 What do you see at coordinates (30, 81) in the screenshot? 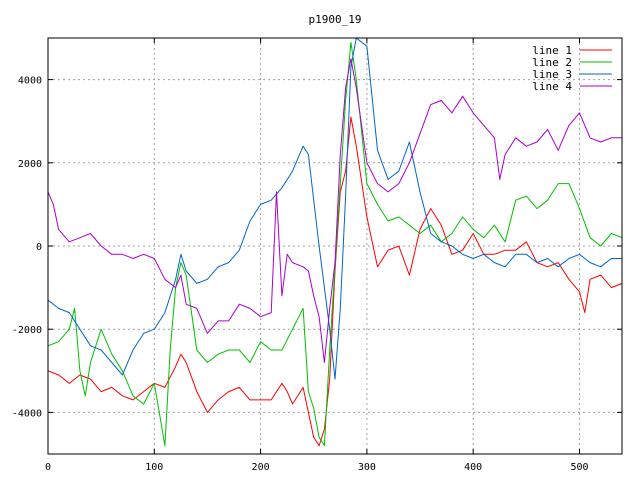
I see `y-tick-label: 4000` at bounding box center [30, 81].